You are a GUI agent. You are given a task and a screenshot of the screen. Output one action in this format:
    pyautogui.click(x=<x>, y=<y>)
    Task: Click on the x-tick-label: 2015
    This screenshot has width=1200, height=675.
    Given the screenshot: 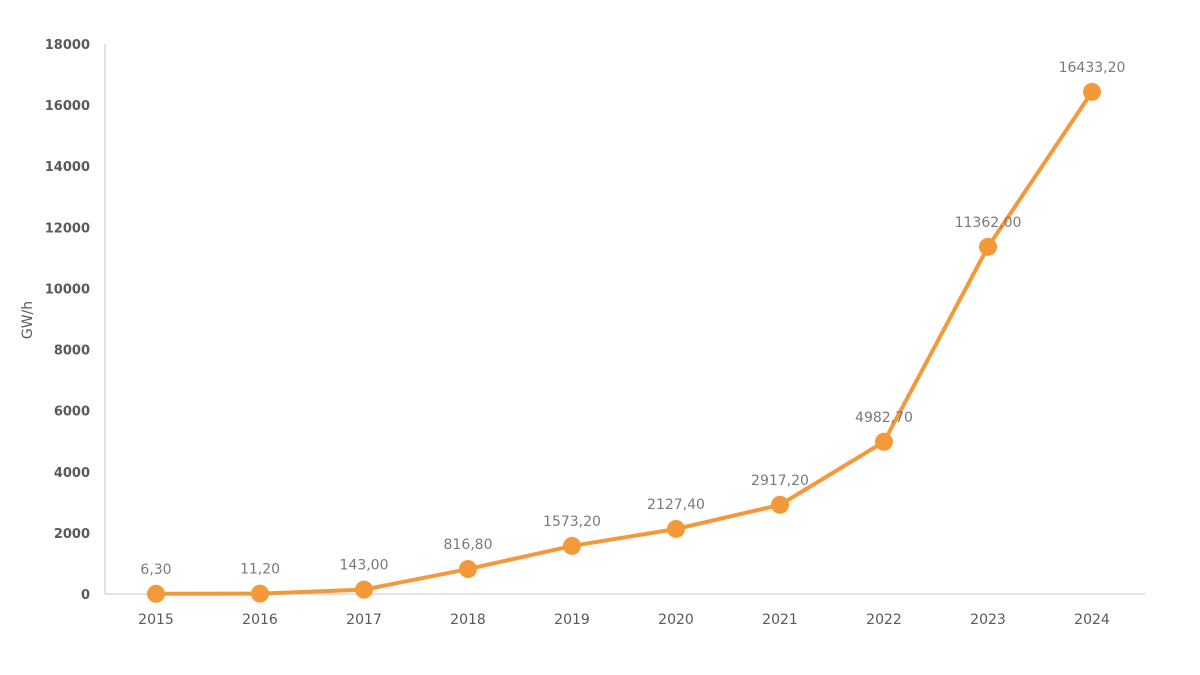 What is the action you would take?
    pyautogui.click(x=156, y=620)
    